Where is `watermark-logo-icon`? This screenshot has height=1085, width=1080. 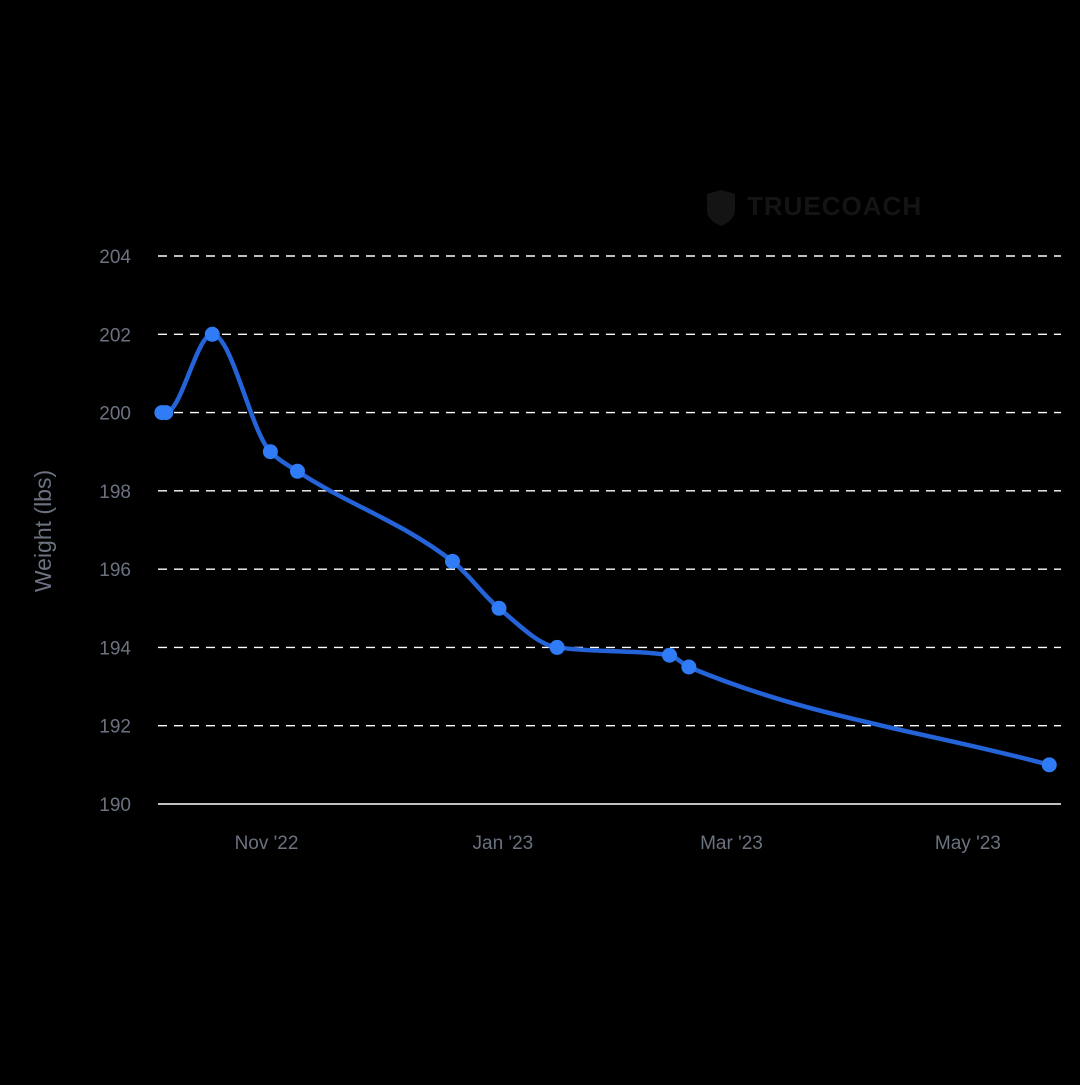
watermark-logo-icon is located at coordinates (721, 208).